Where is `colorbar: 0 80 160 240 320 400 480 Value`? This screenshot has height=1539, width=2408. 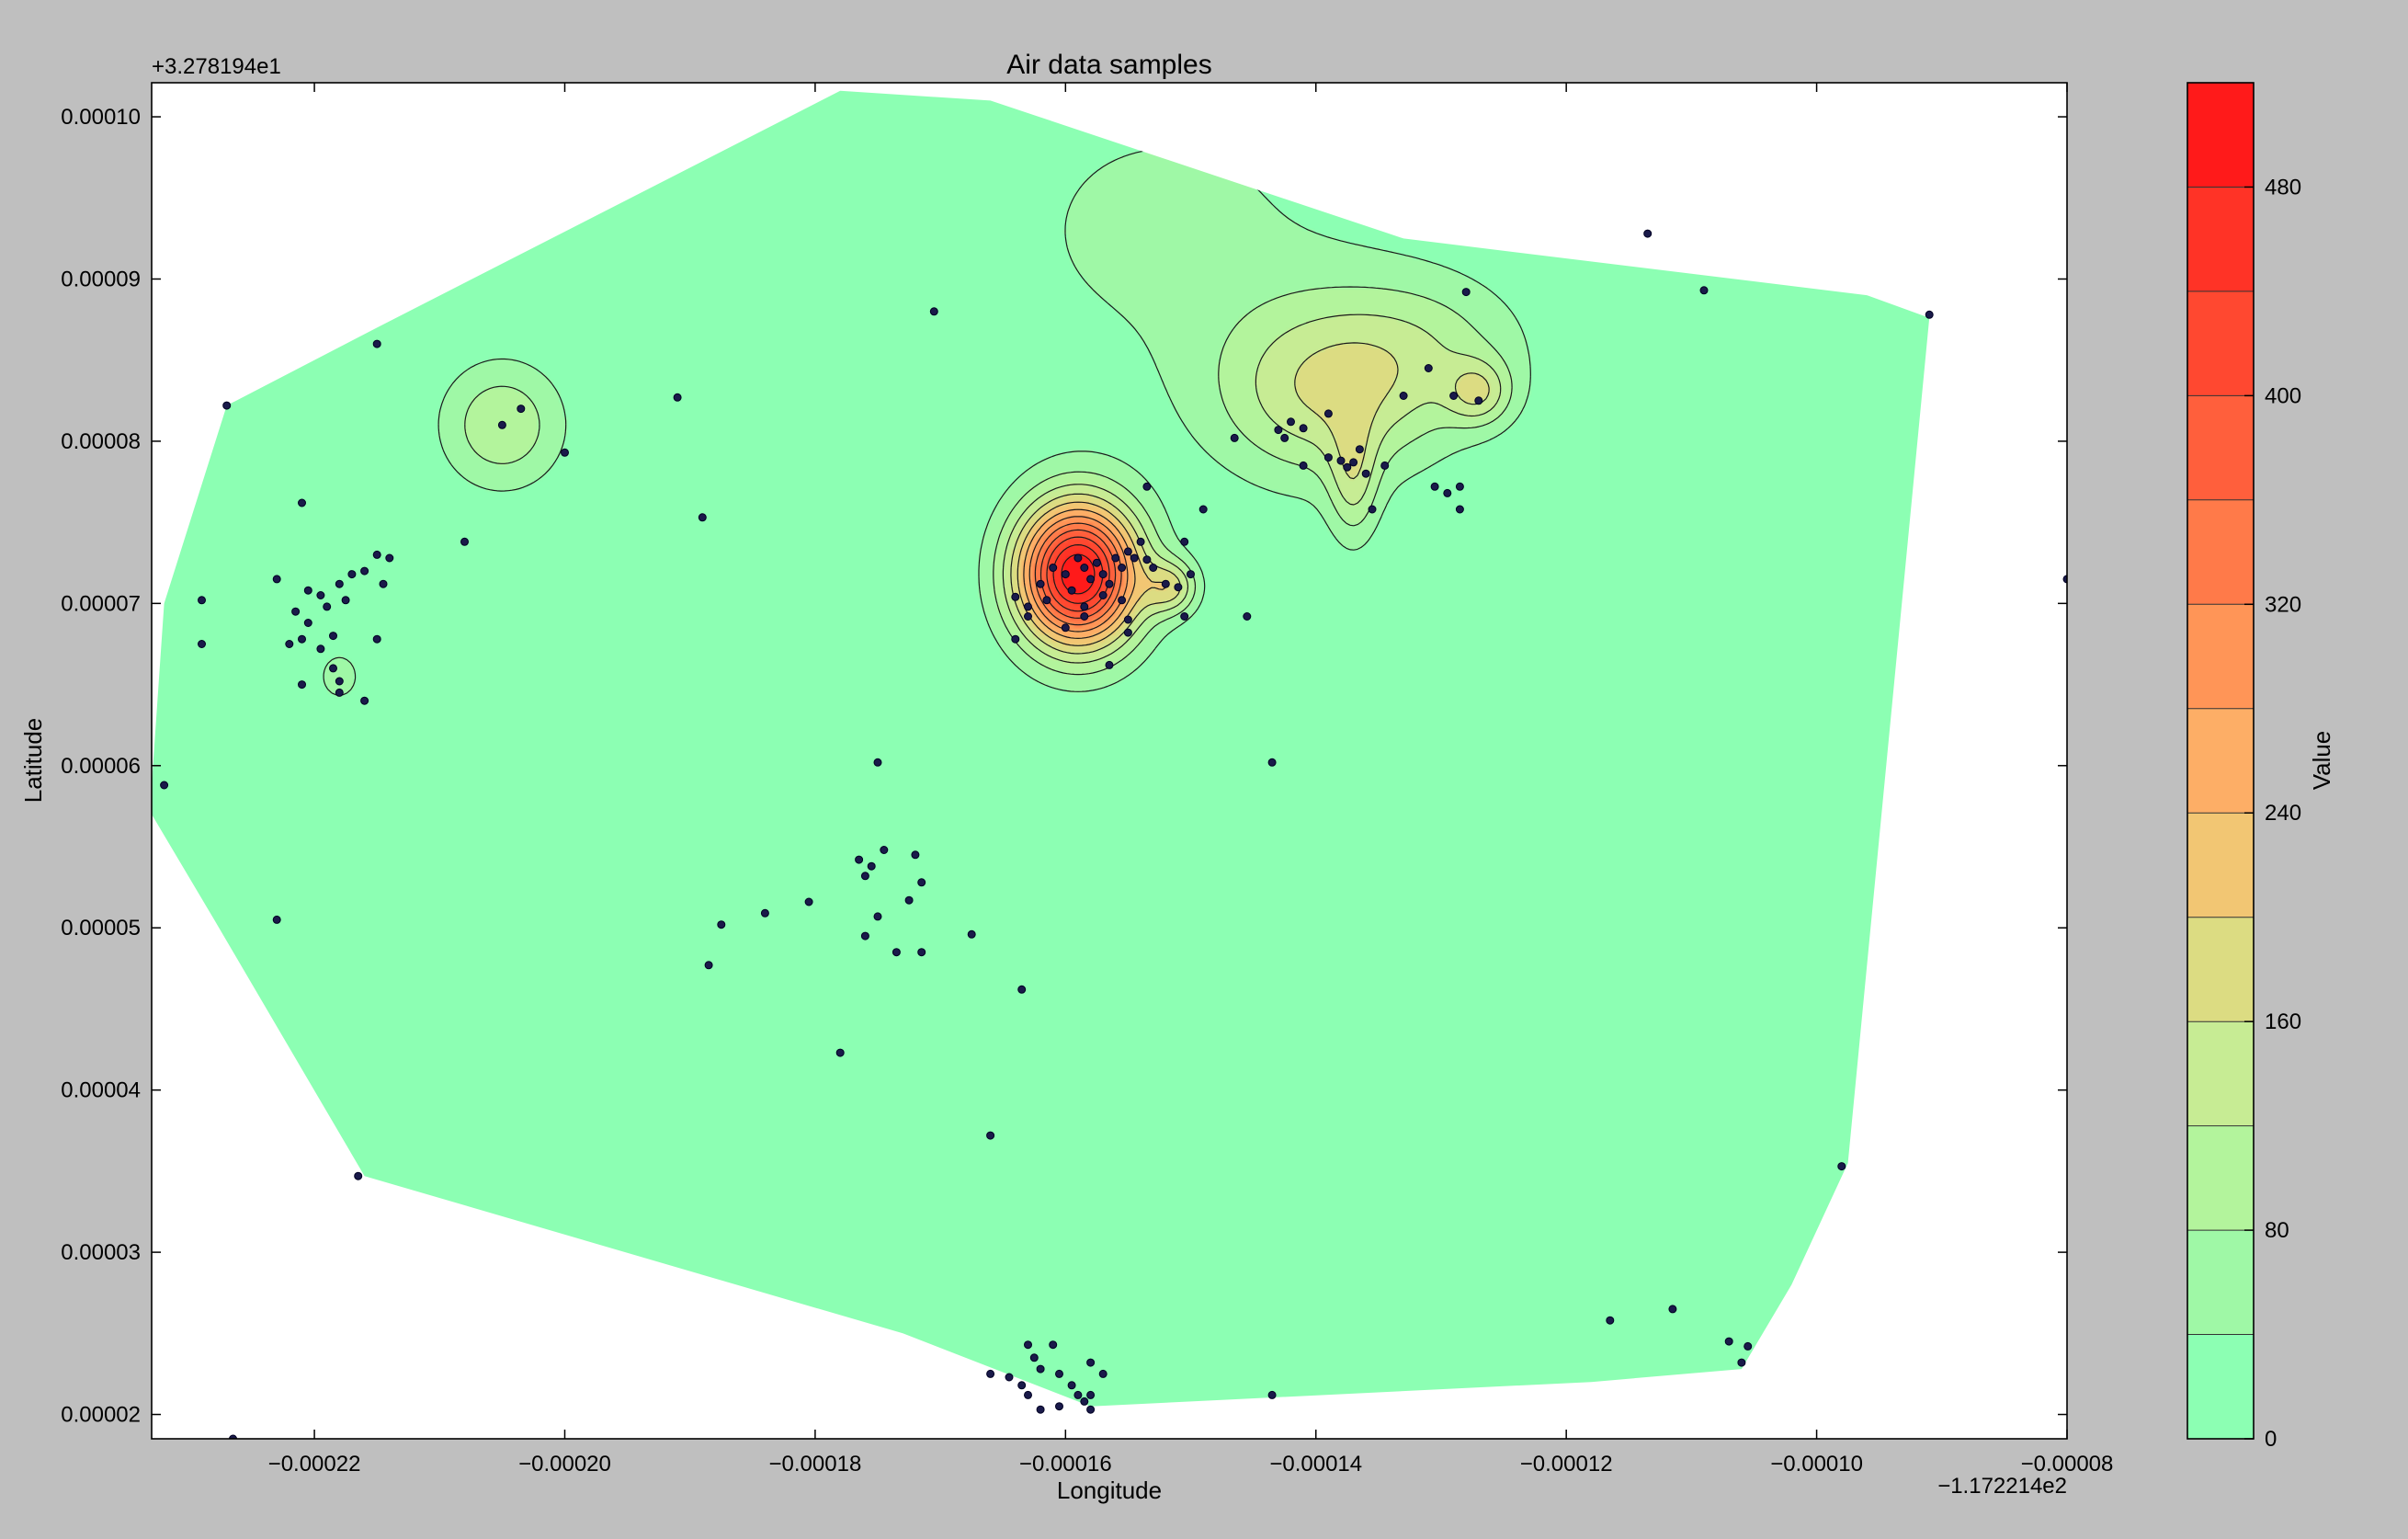 colorbar: 0 80 160 240 320 400 480 Value is located at coordinates (2261, 767).